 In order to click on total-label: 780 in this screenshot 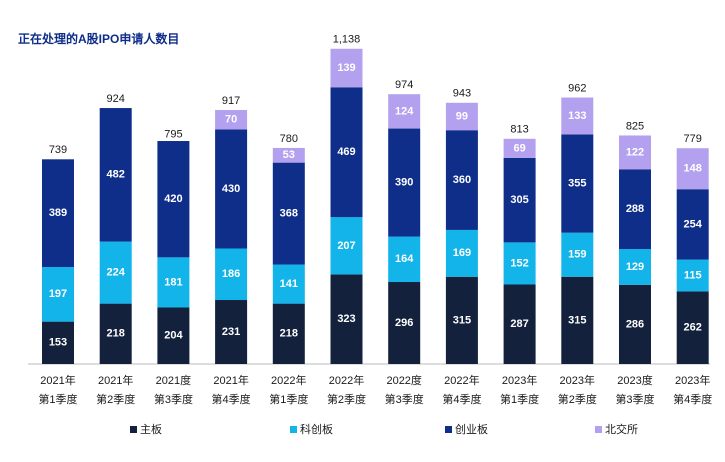, I will do `click(289, 139)`.